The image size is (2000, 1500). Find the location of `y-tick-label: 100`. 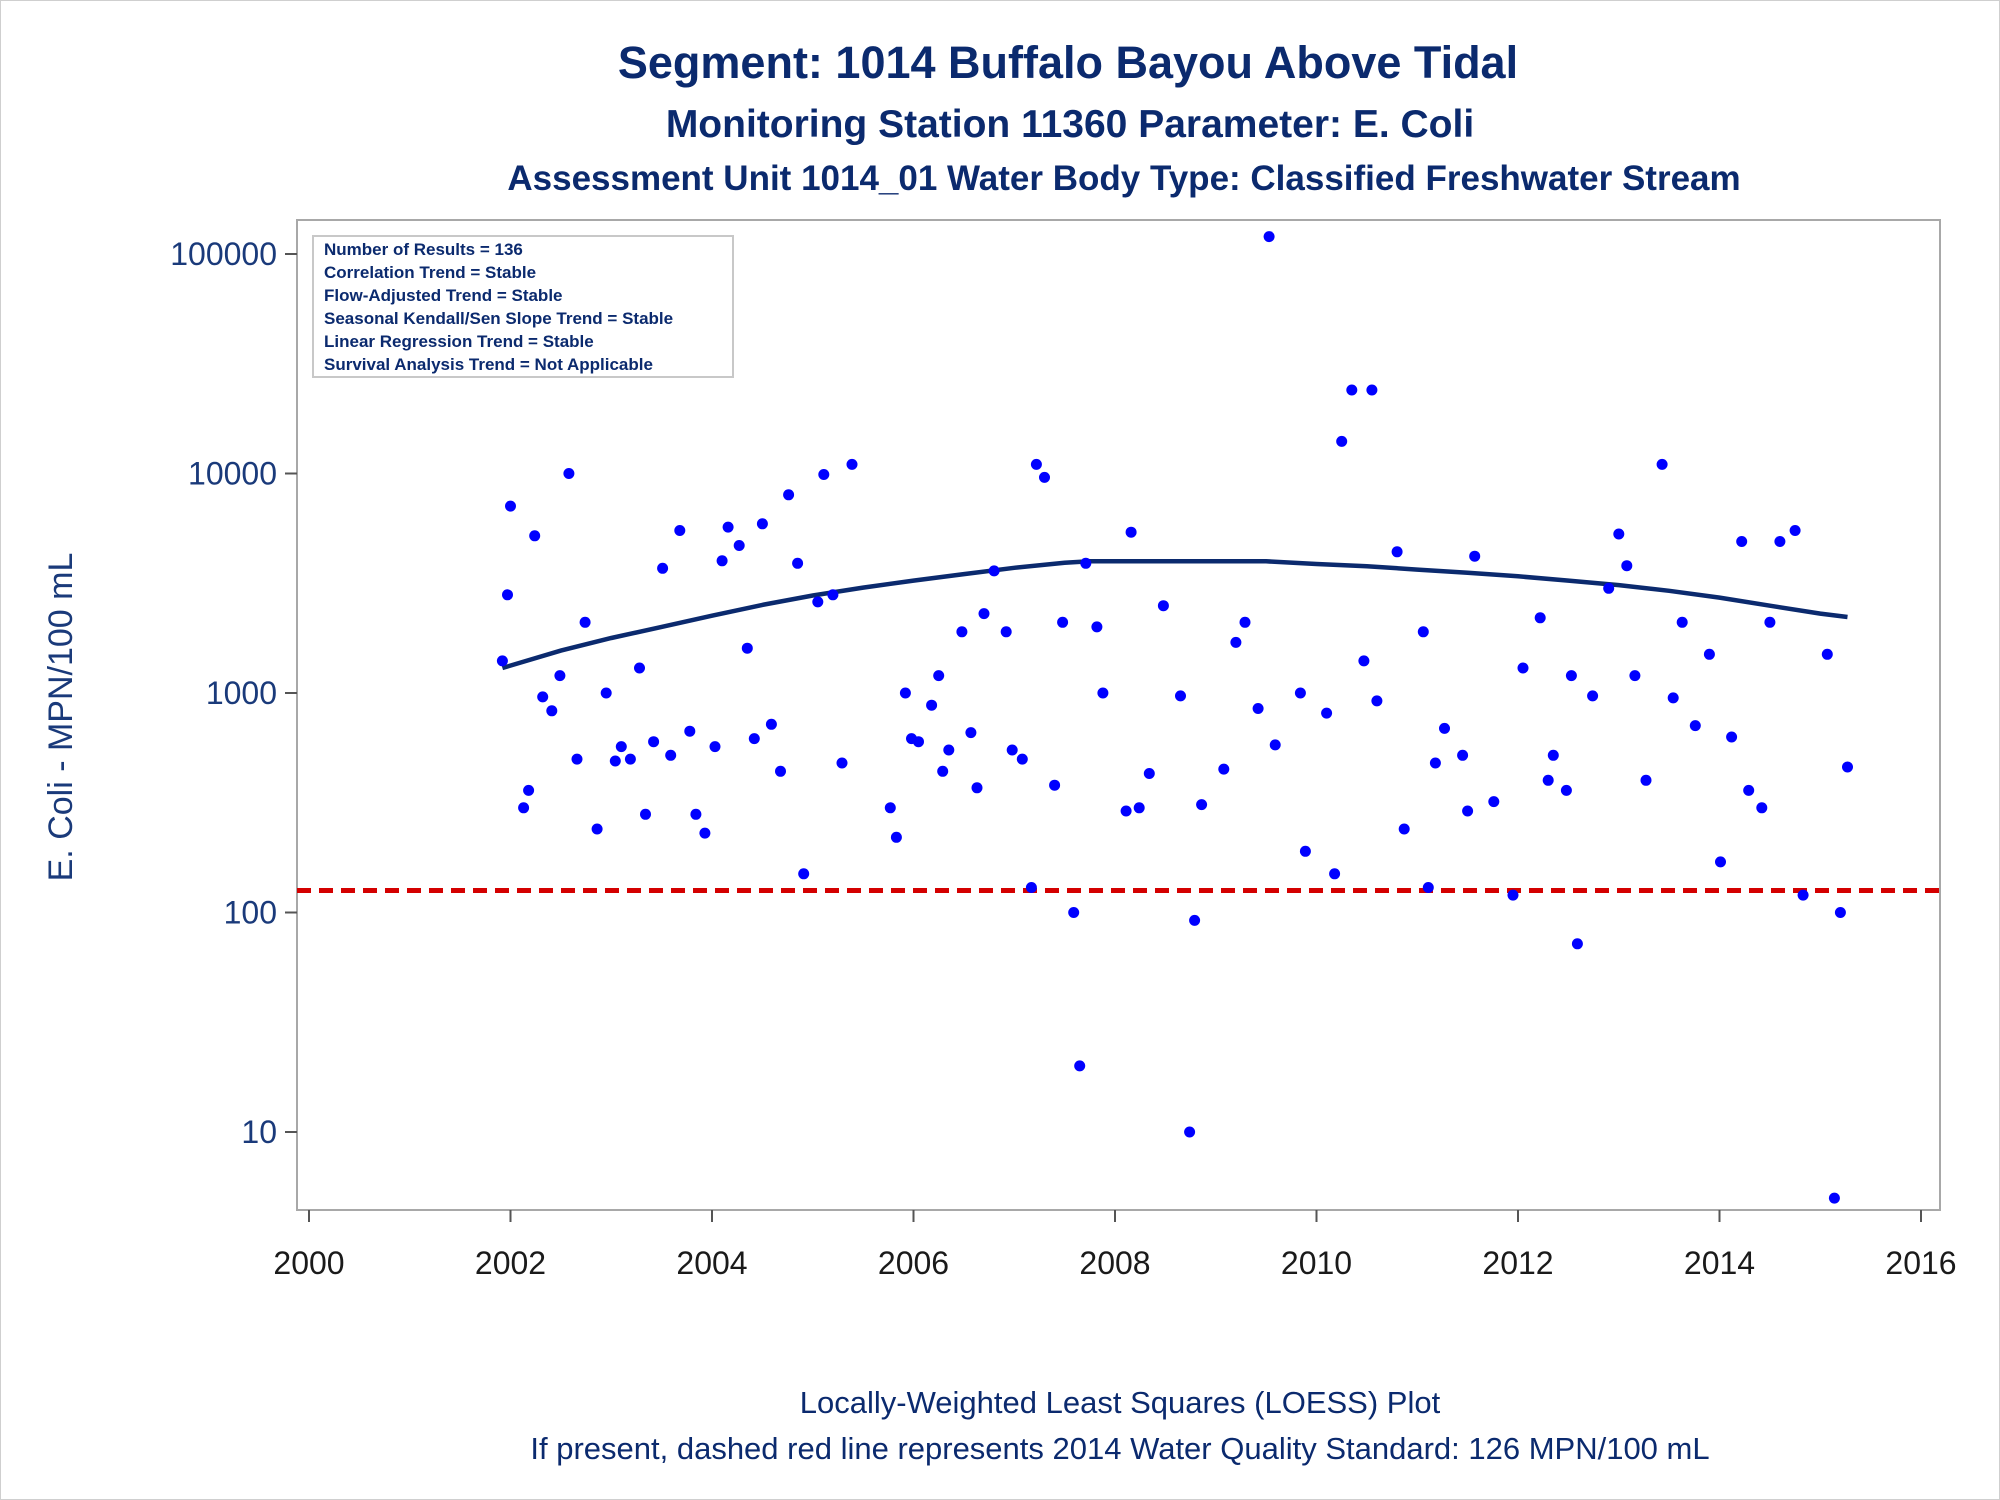

y-tick-label: 100 is located at coordinates (250, 913).